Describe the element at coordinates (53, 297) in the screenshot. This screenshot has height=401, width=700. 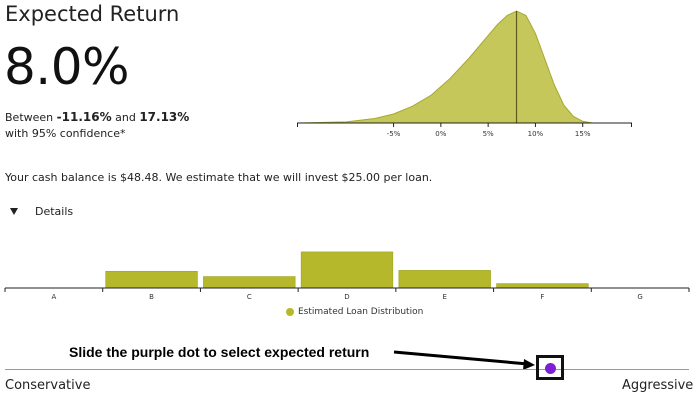
I see `category-label: A` at that location.